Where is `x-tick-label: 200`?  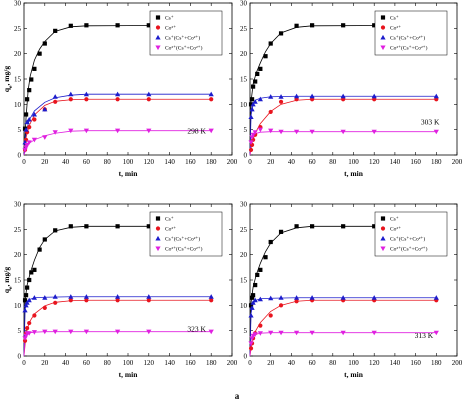 x-tick-label: 200 is located at coordinates (457, 363).